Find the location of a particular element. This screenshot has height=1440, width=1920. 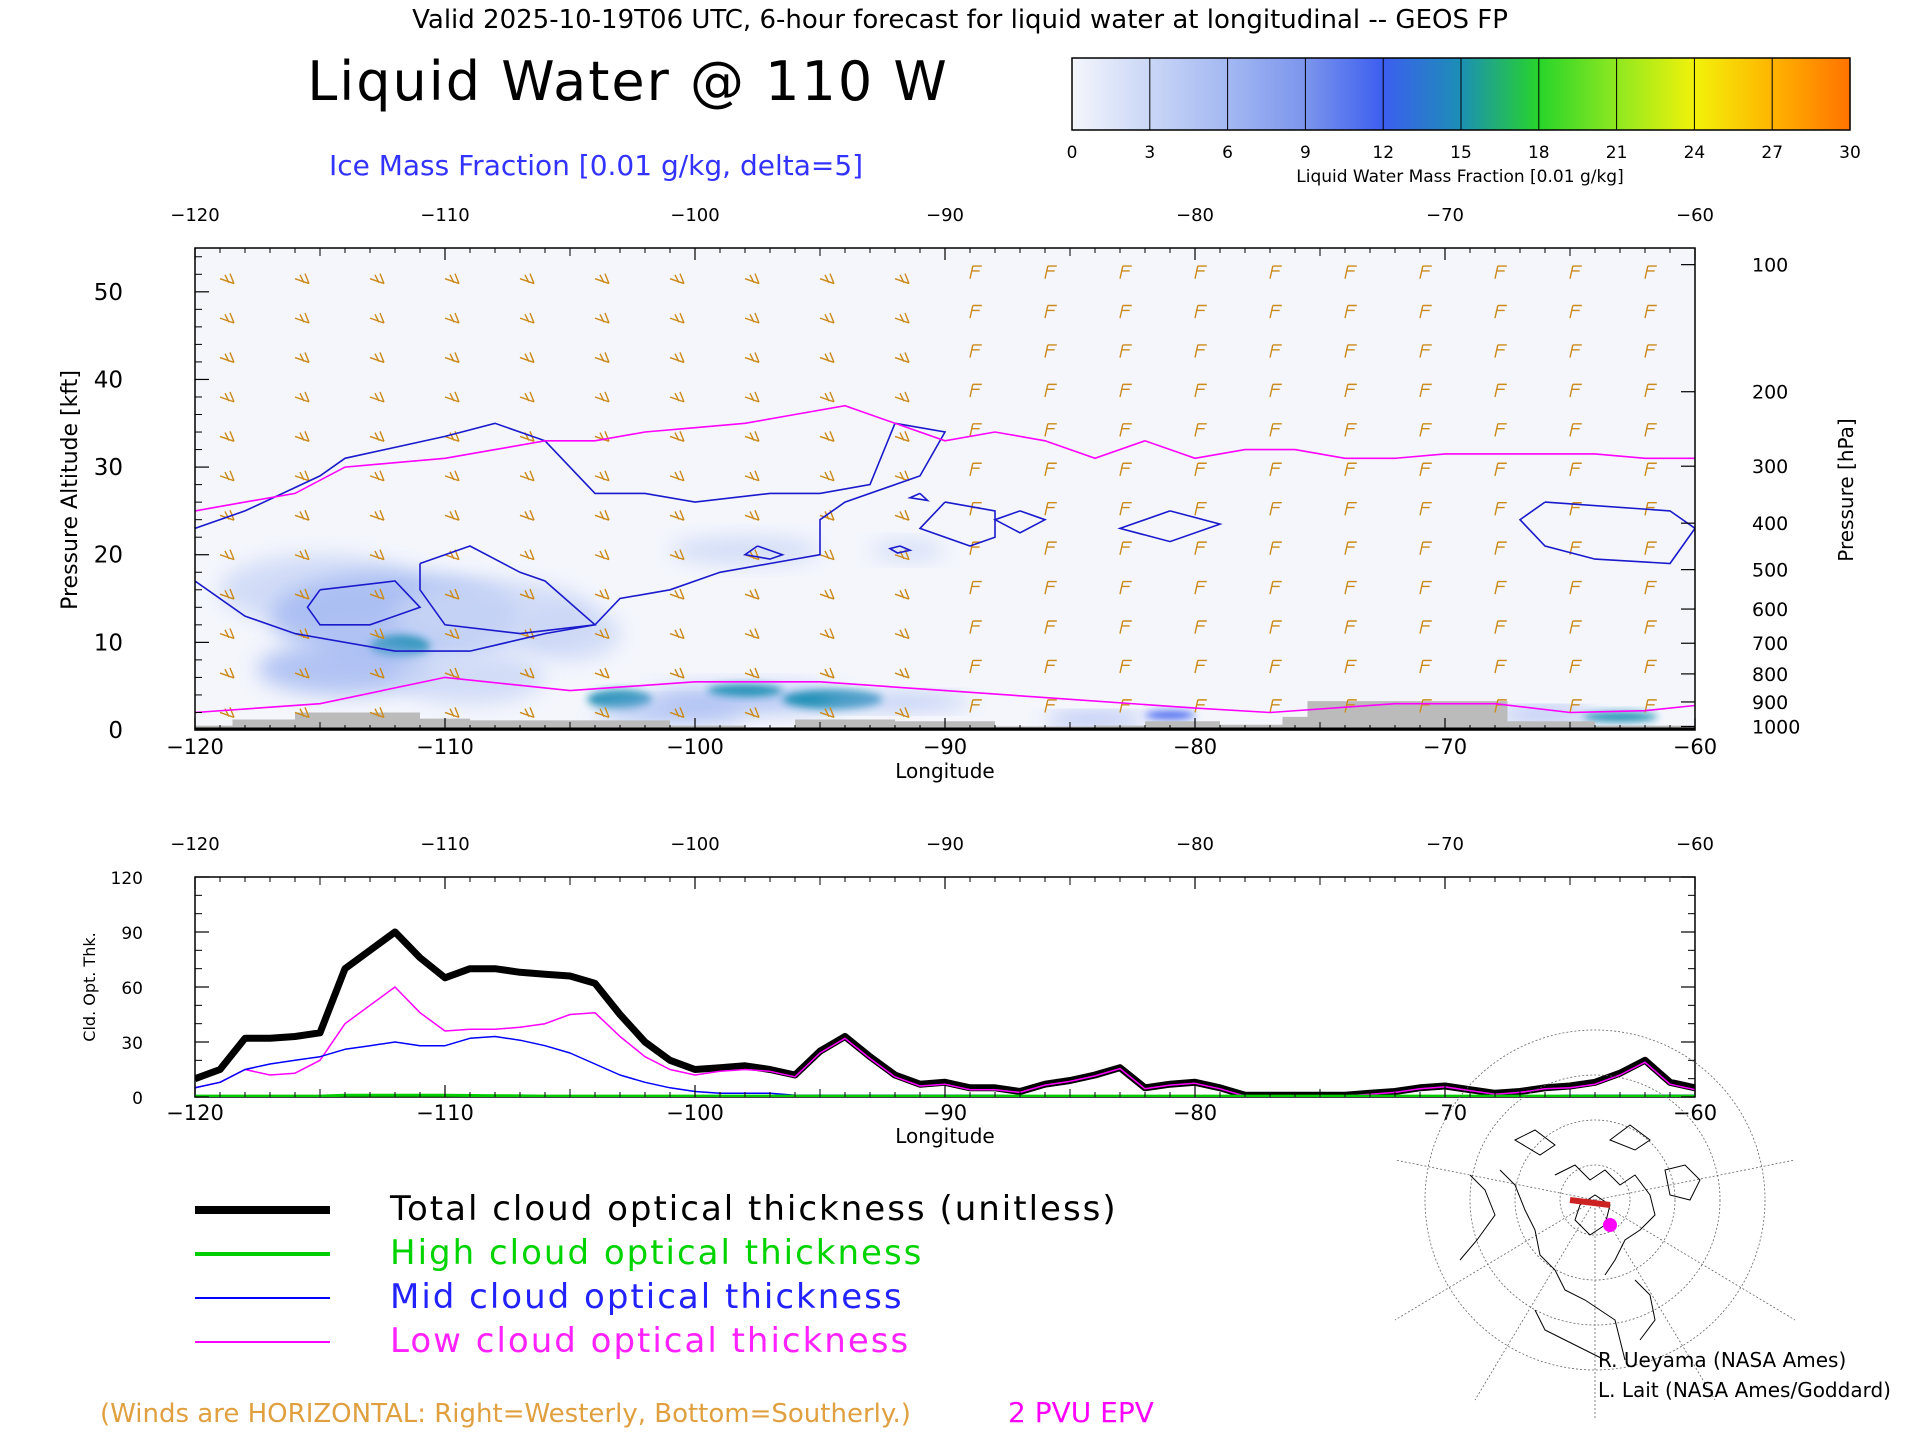

x-tick-label: −80 is located at coordinates (1195, 1113).